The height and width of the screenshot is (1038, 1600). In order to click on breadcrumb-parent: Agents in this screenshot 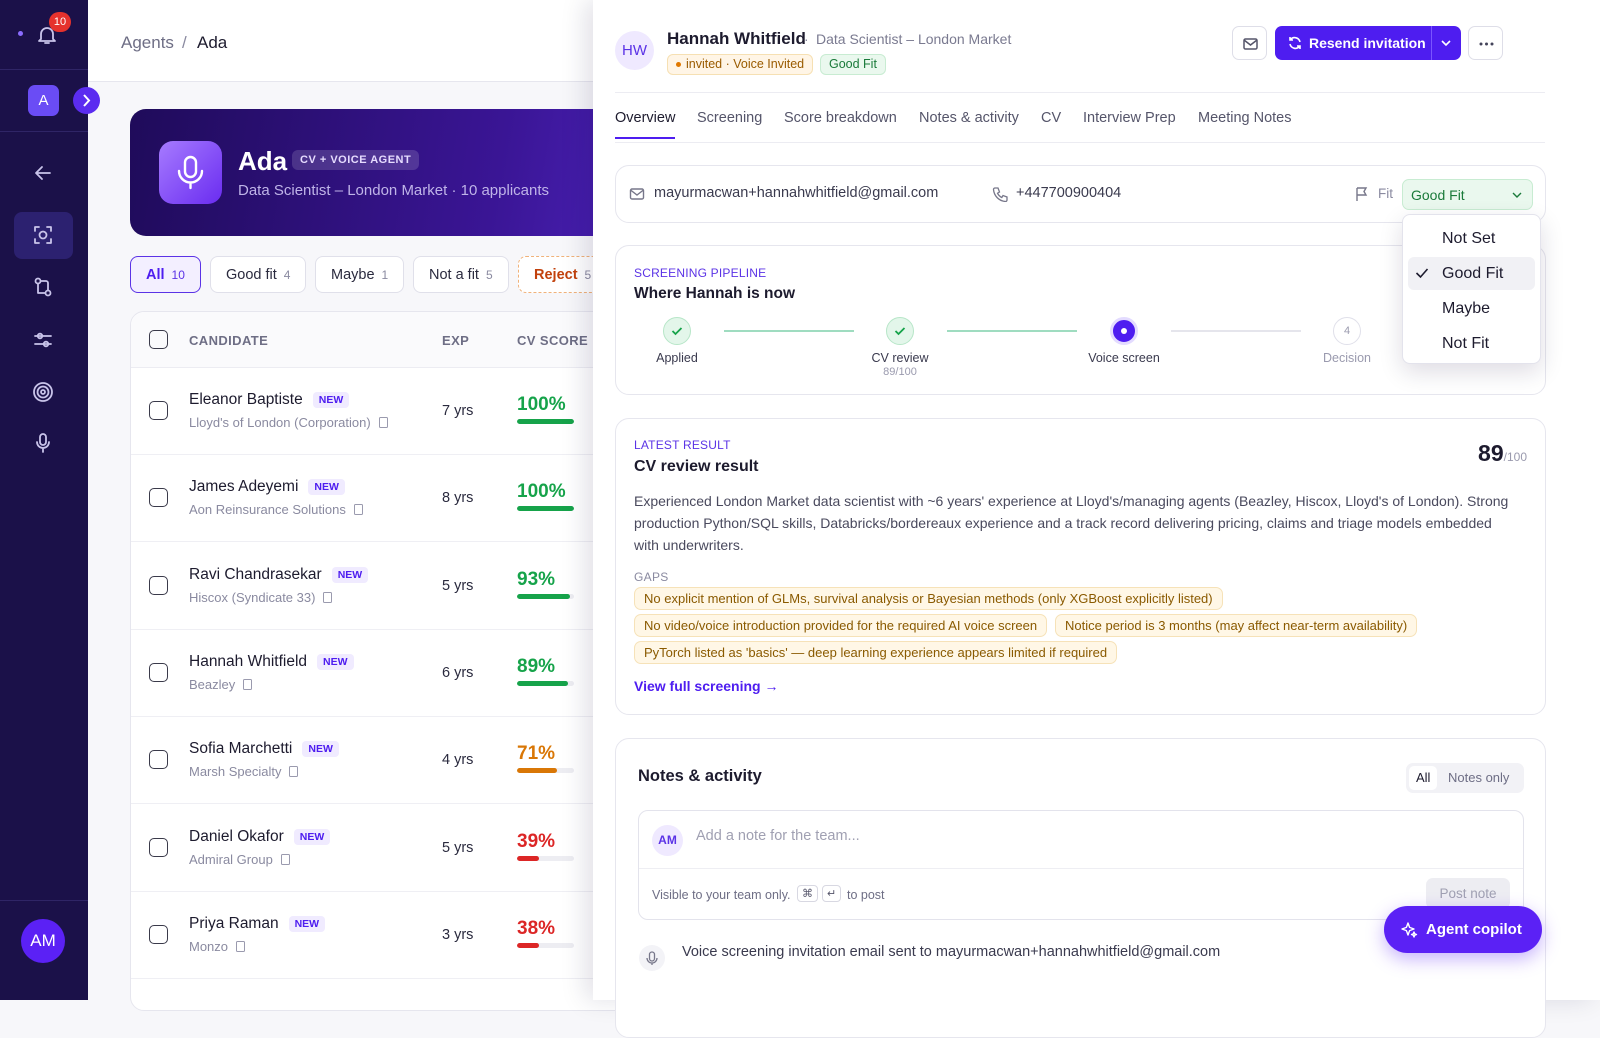, I will do `click(147, 42)`.